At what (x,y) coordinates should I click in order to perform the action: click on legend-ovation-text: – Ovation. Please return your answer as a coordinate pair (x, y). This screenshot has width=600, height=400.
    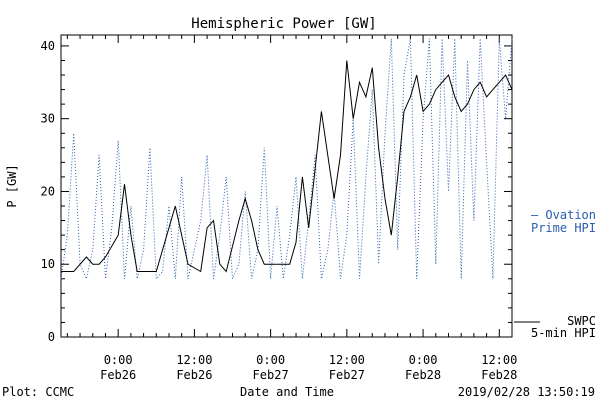
    Looking at the image, I should click on (563, 215).